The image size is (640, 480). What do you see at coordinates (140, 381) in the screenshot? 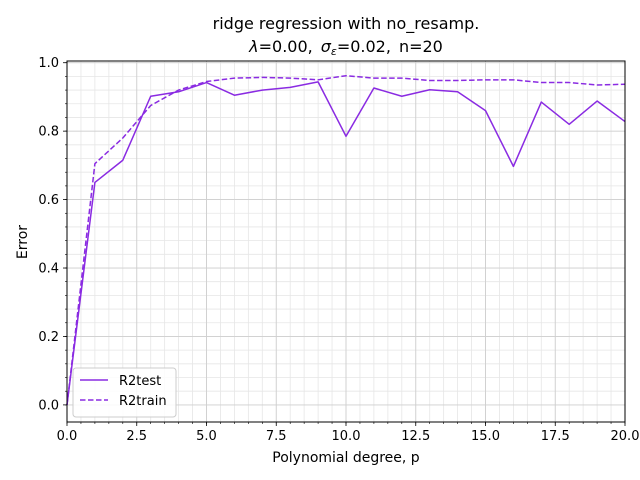
I see `legend-label-r2test: R2test` at bounding box center [140, 381].